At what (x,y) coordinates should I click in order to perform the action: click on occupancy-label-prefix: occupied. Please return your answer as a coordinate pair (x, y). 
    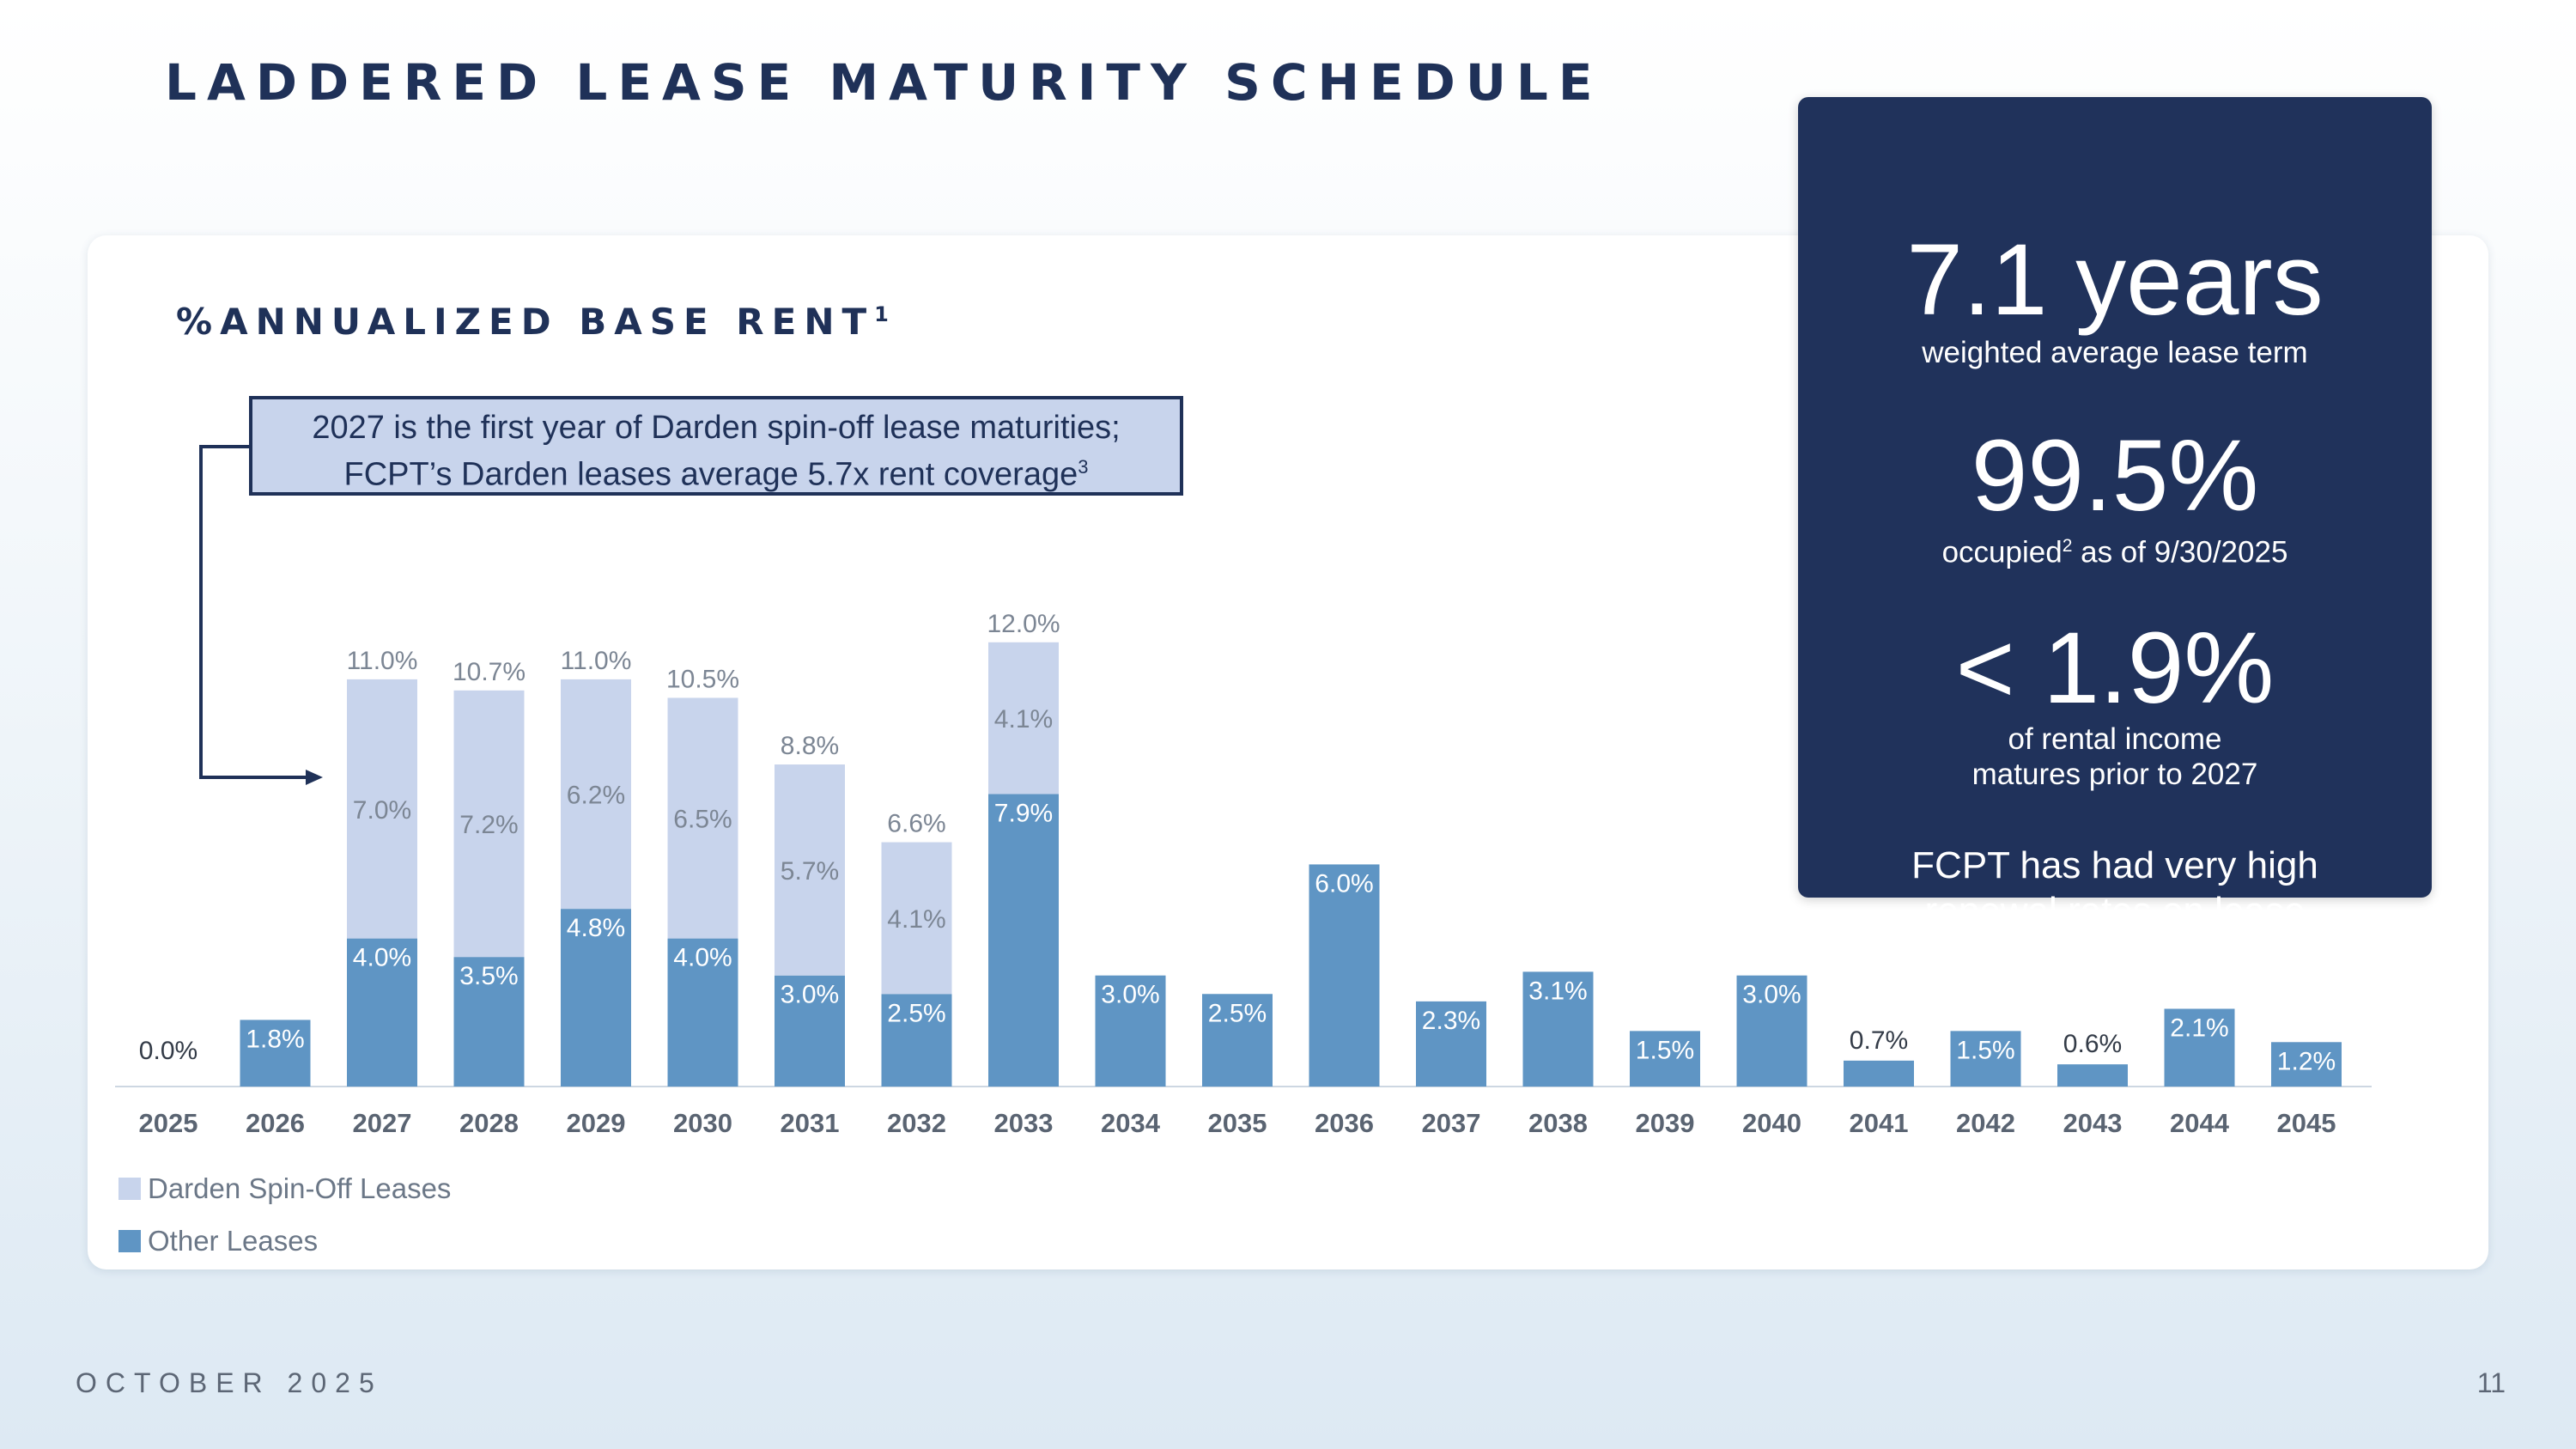
    Looking at the image, I should click on (2002, 552).